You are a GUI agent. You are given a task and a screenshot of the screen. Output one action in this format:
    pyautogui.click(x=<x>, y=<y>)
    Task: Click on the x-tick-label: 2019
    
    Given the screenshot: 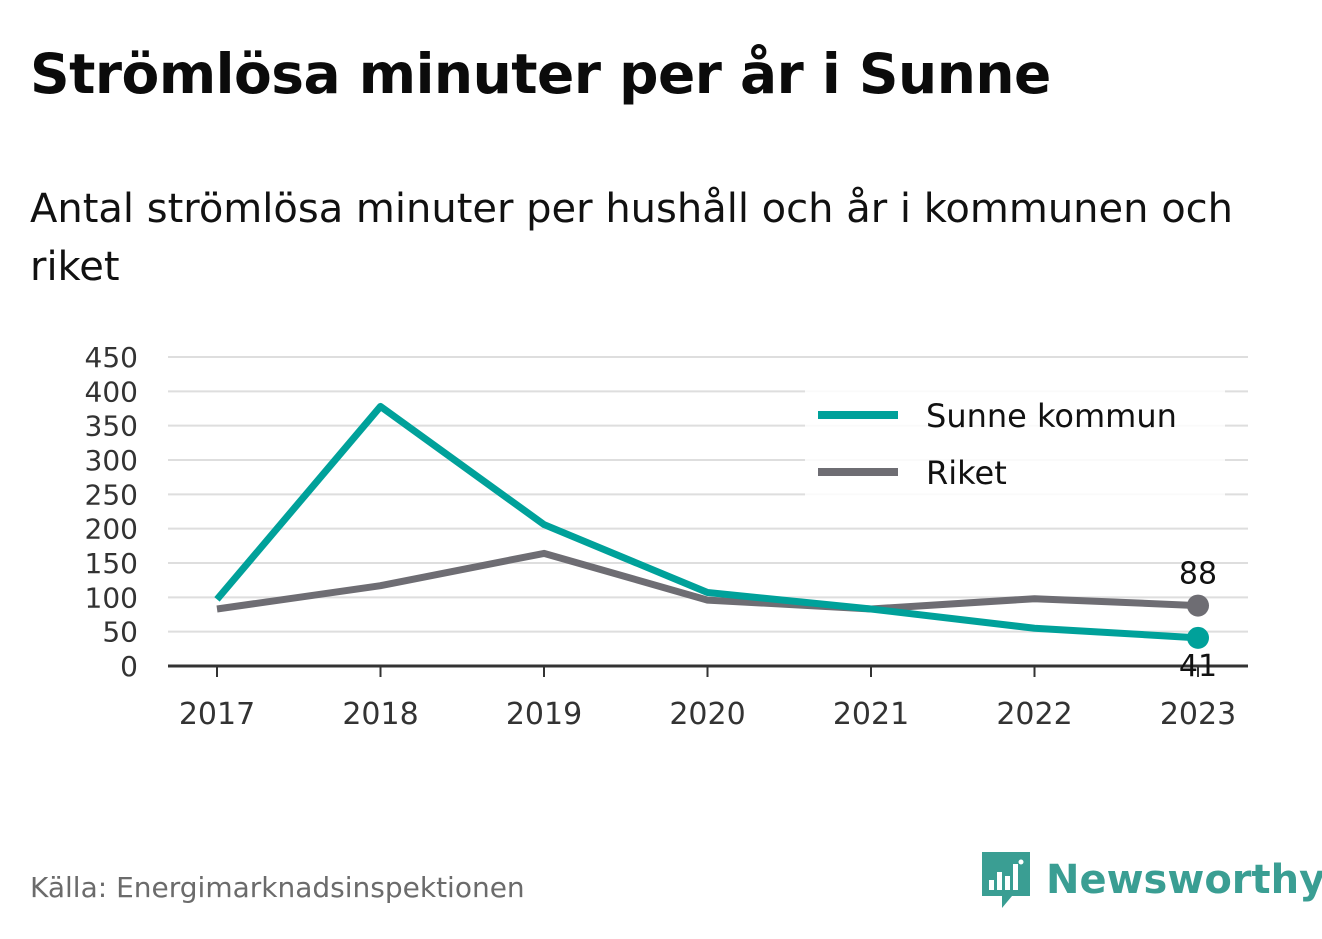 What is the action you would take?
    pyautogui.click(x=544, y=714)
    